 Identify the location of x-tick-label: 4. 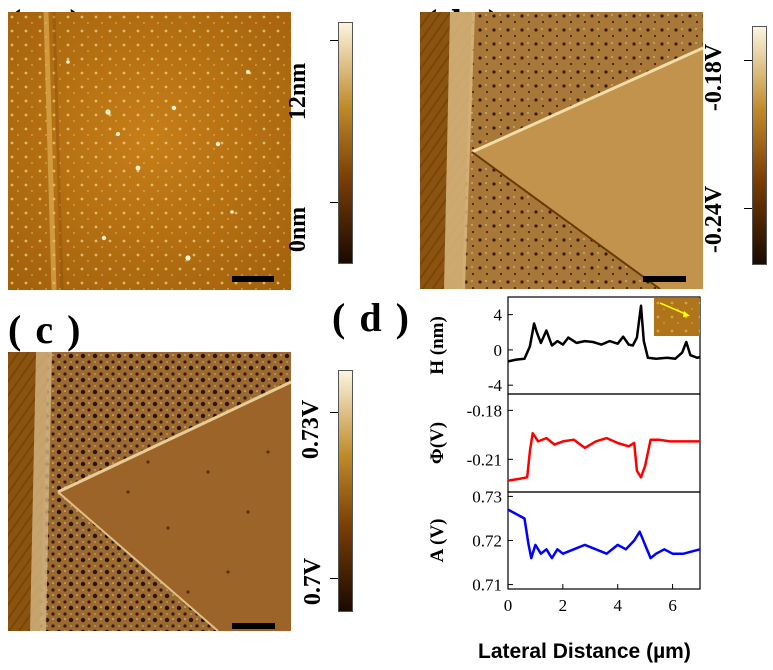
(617, 605).